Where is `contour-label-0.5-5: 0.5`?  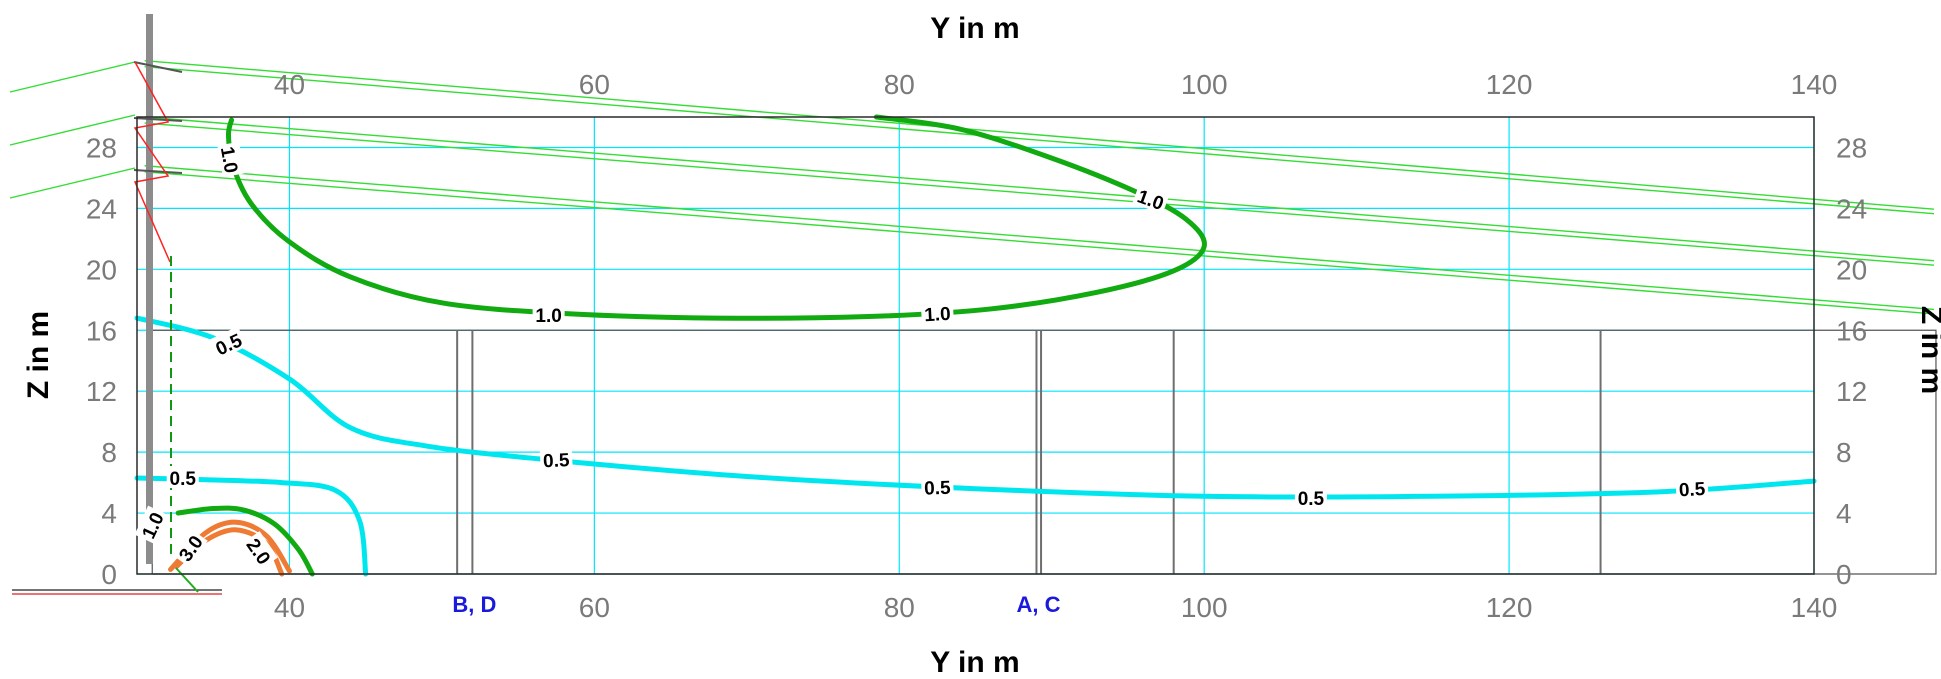
contour-label-0.5-5: 0.5 is located at coordinates (182, 478).